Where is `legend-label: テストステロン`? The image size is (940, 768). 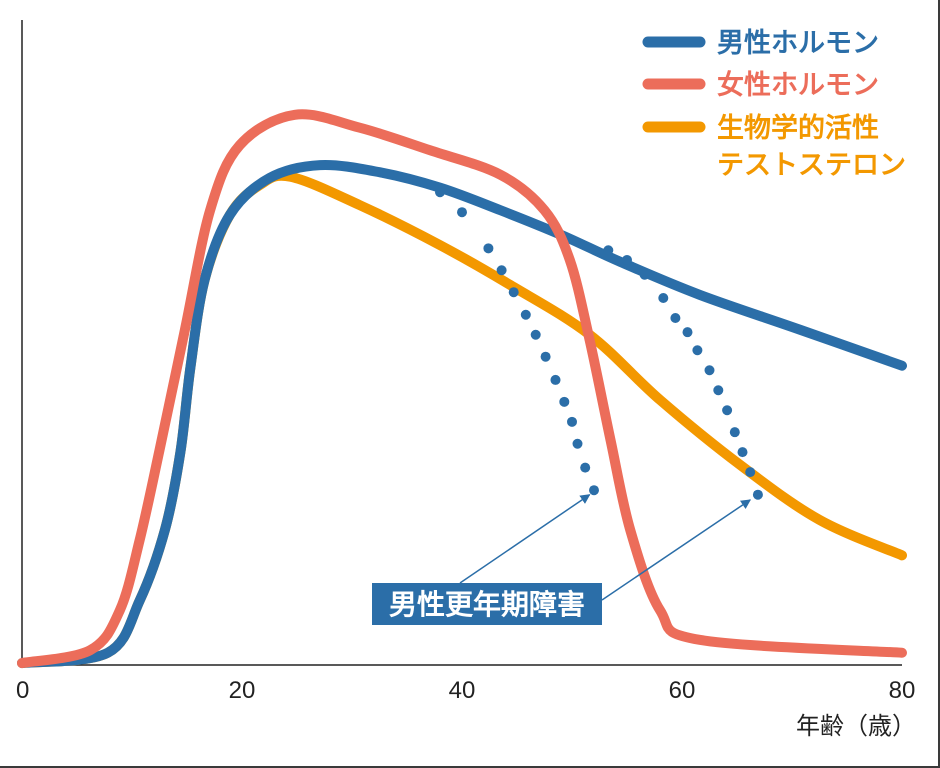 legend-label: テストステロン is located at coordinates (811, 165).